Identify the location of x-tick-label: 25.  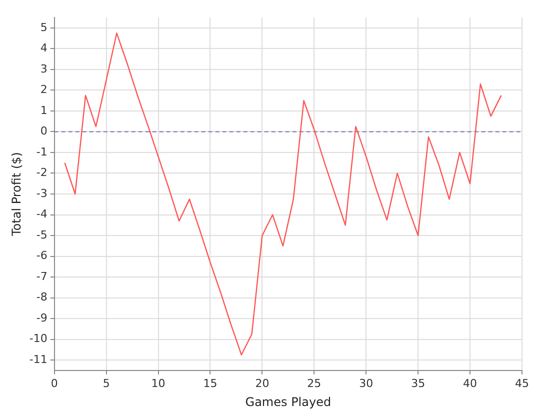
(314, 383).